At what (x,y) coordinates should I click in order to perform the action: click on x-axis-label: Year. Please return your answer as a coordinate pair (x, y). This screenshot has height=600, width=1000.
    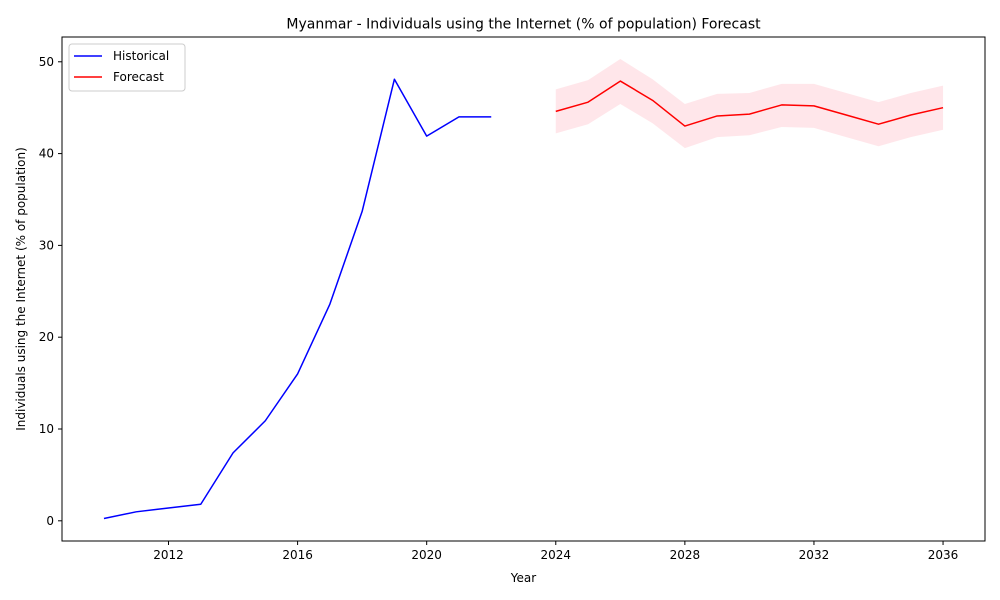
    Looking at the image, I should click on (523, 578).